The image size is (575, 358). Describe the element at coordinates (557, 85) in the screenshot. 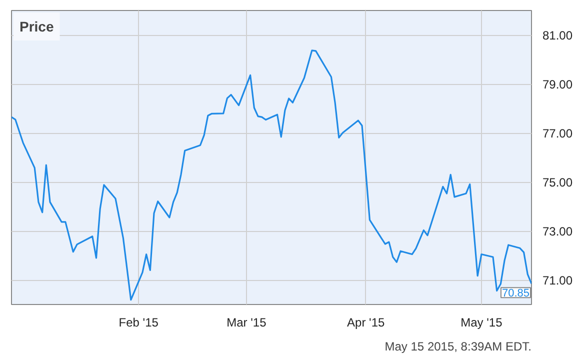

I see `y-tick-label: 79.00` at that location.